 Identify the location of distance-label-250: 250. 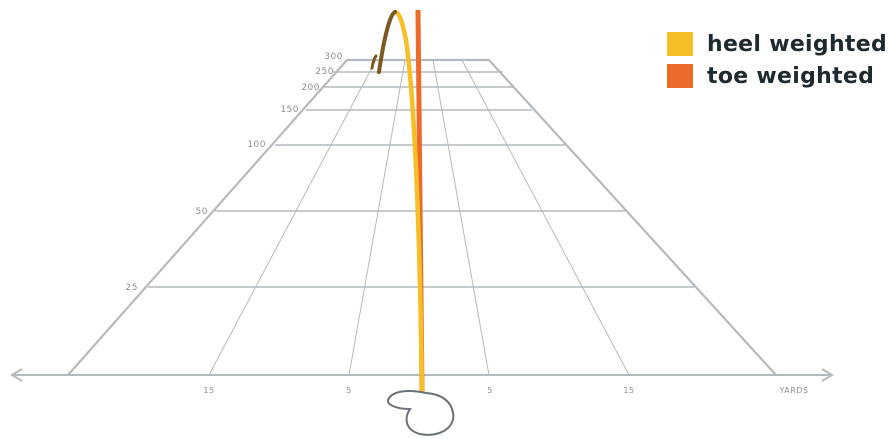
(324, 72).